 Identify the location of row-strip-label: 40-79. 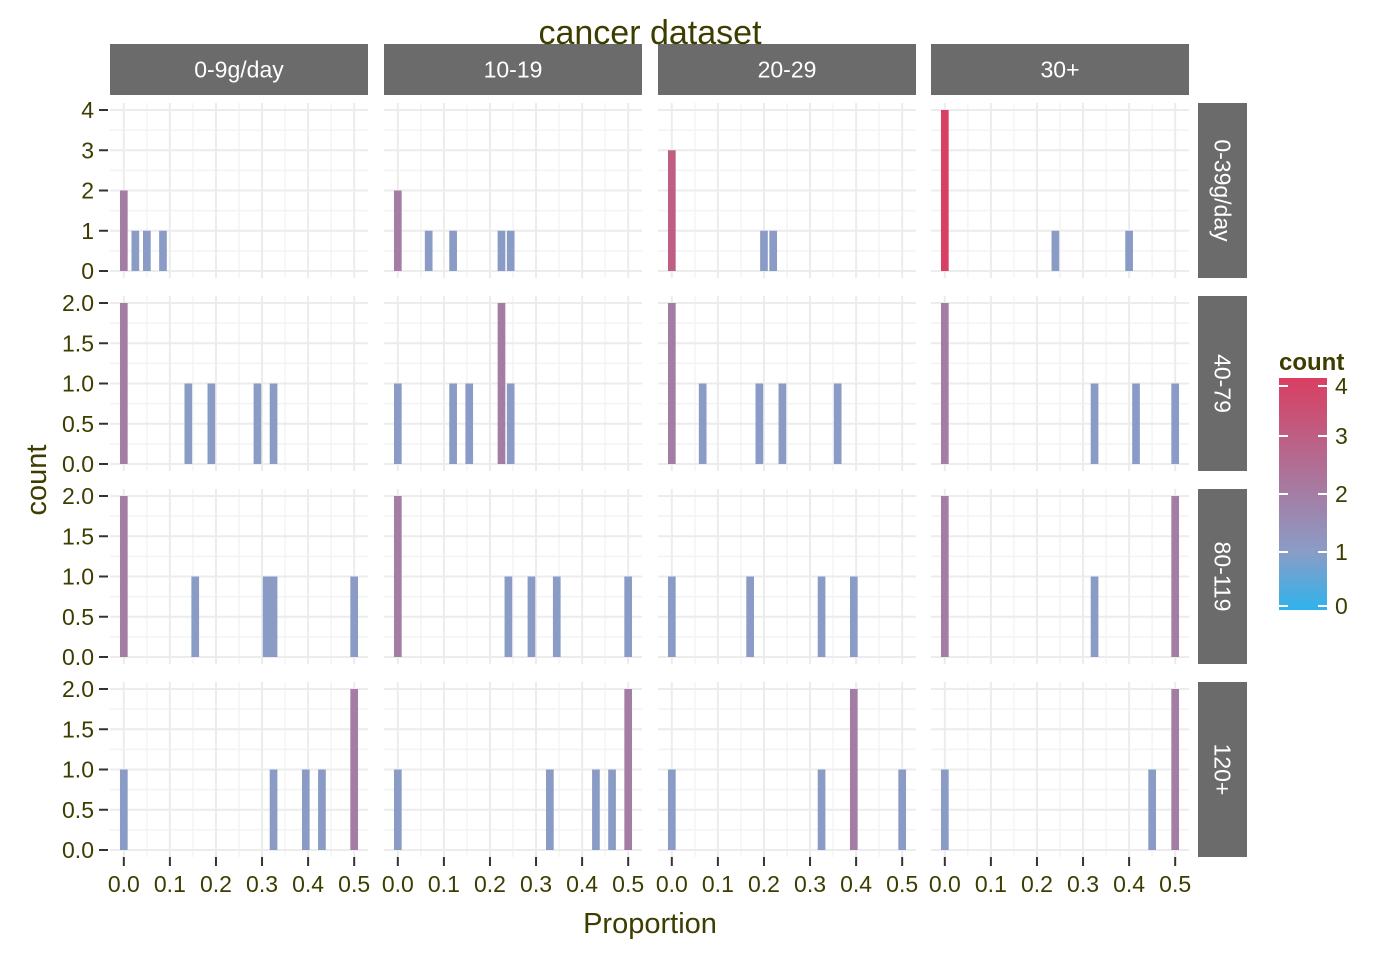
(1223, 383).